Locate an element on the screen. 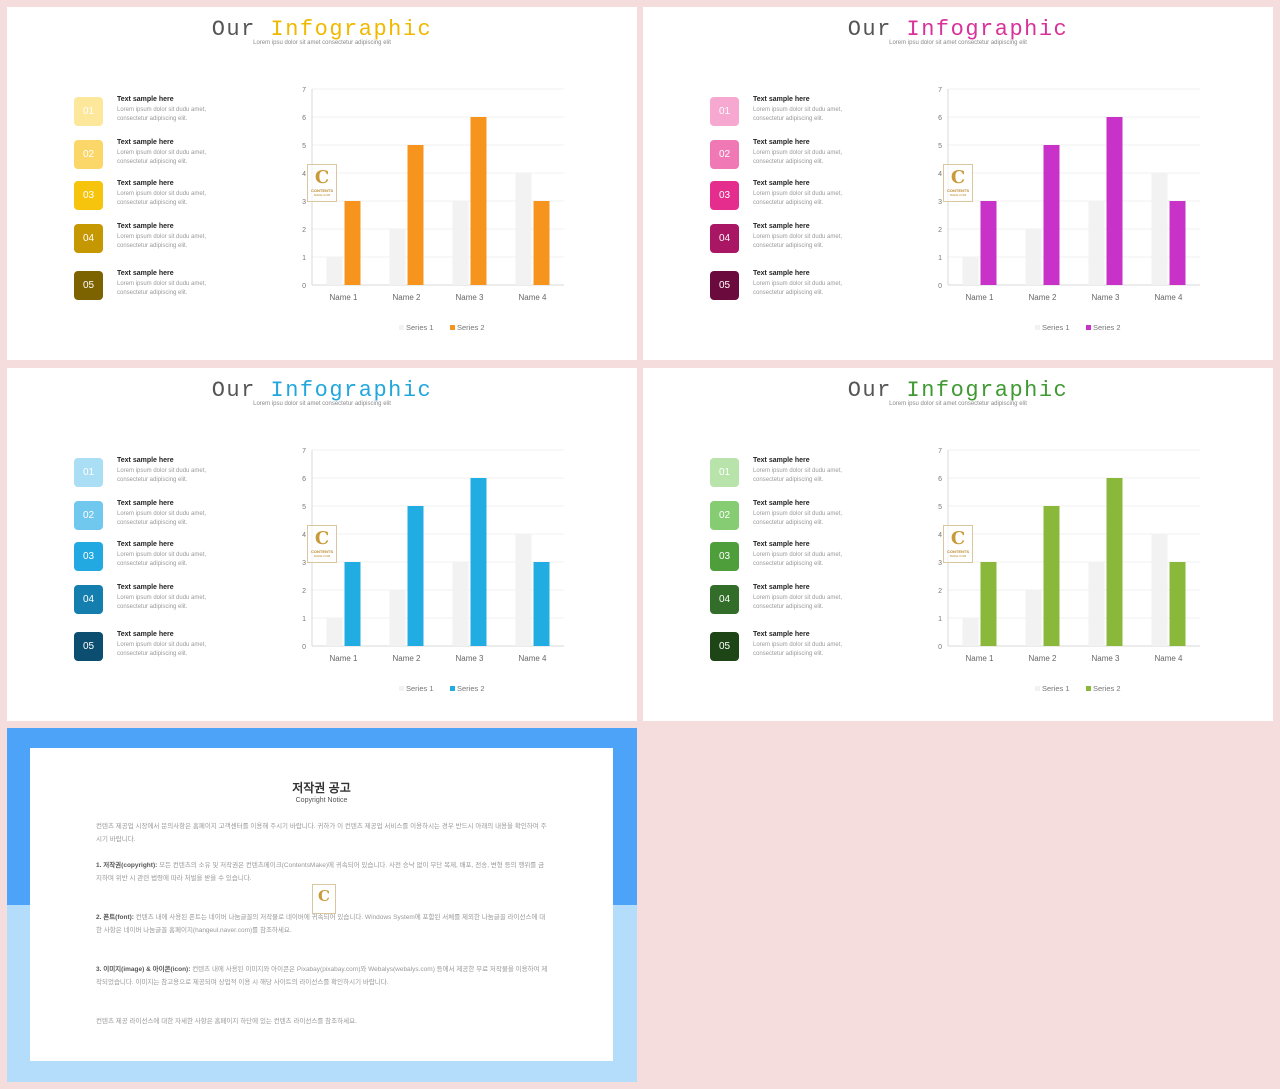 The height and width of the screenshot is (1089, 1280). copyright-subtitle: Copyright Notice is located at coordinates (321, 800).